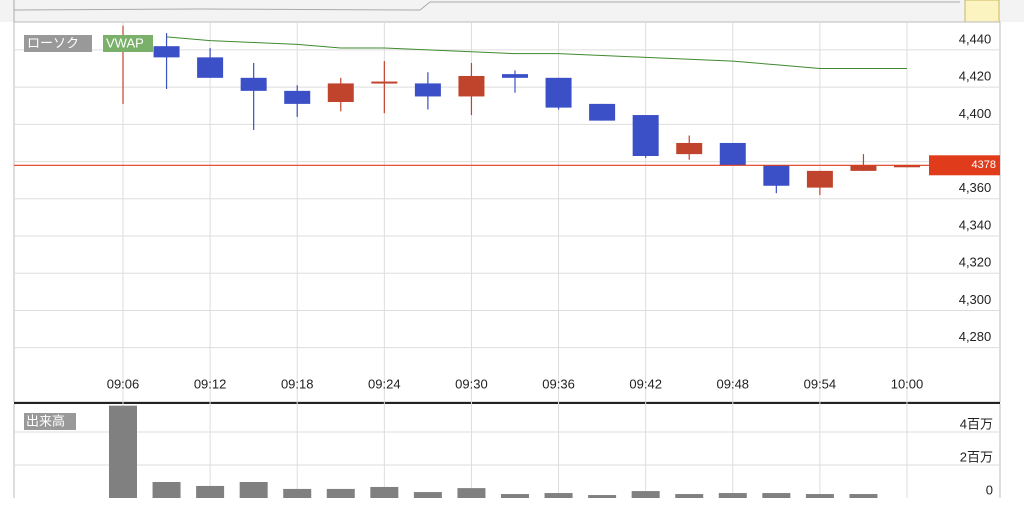 The width and height of the screenshot is (1024, 511). What do you see at coordinates (125, 42) in the screenshot?
I see `legend-label: VWAP` at bounding box center [125, 42].